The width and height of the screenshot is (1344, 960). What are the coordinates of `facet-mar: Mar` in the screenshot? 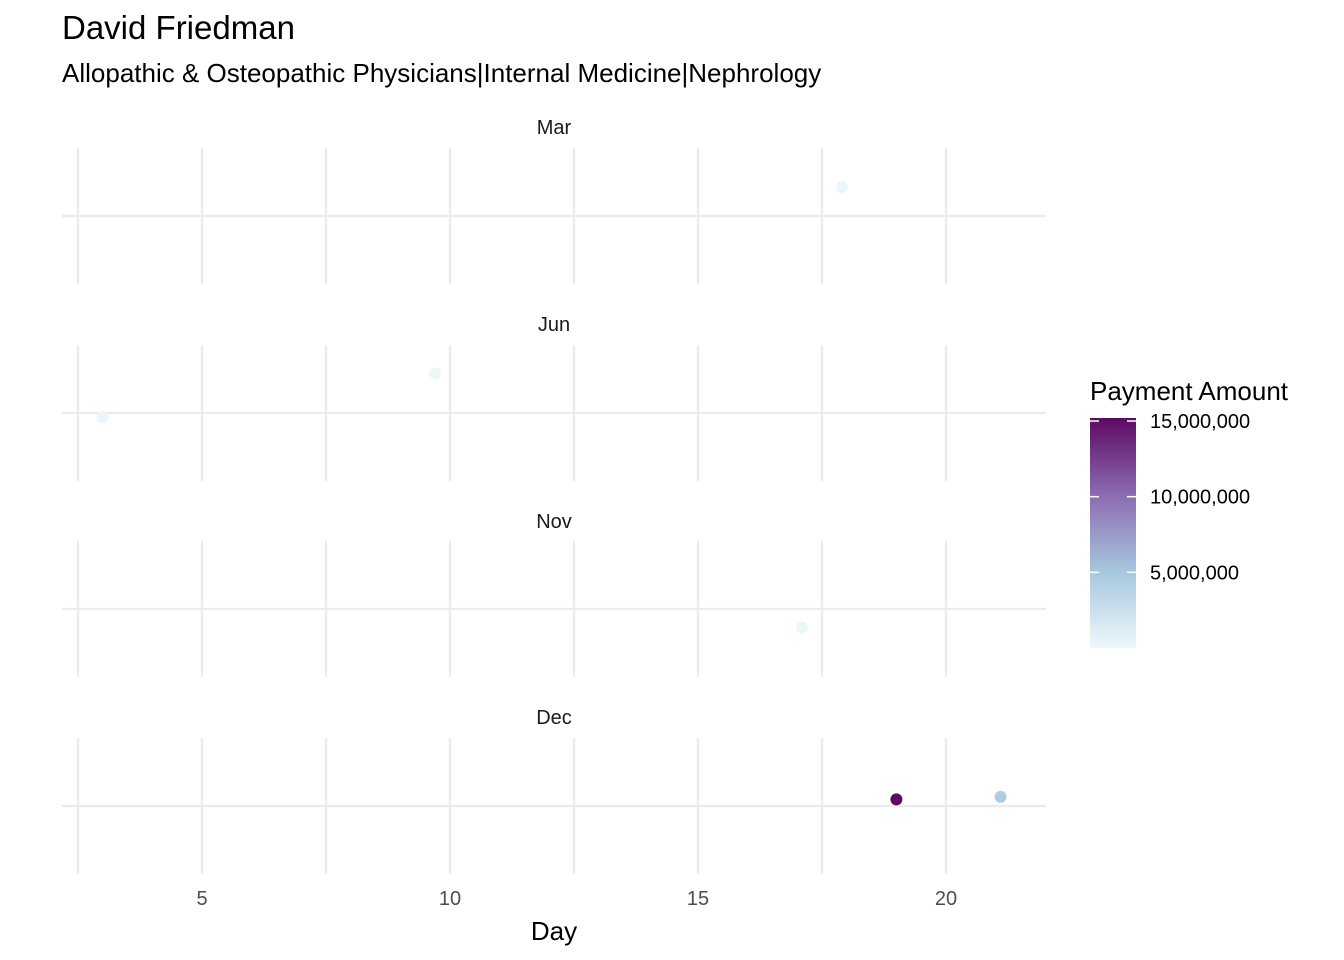 It's located at (554, 200).